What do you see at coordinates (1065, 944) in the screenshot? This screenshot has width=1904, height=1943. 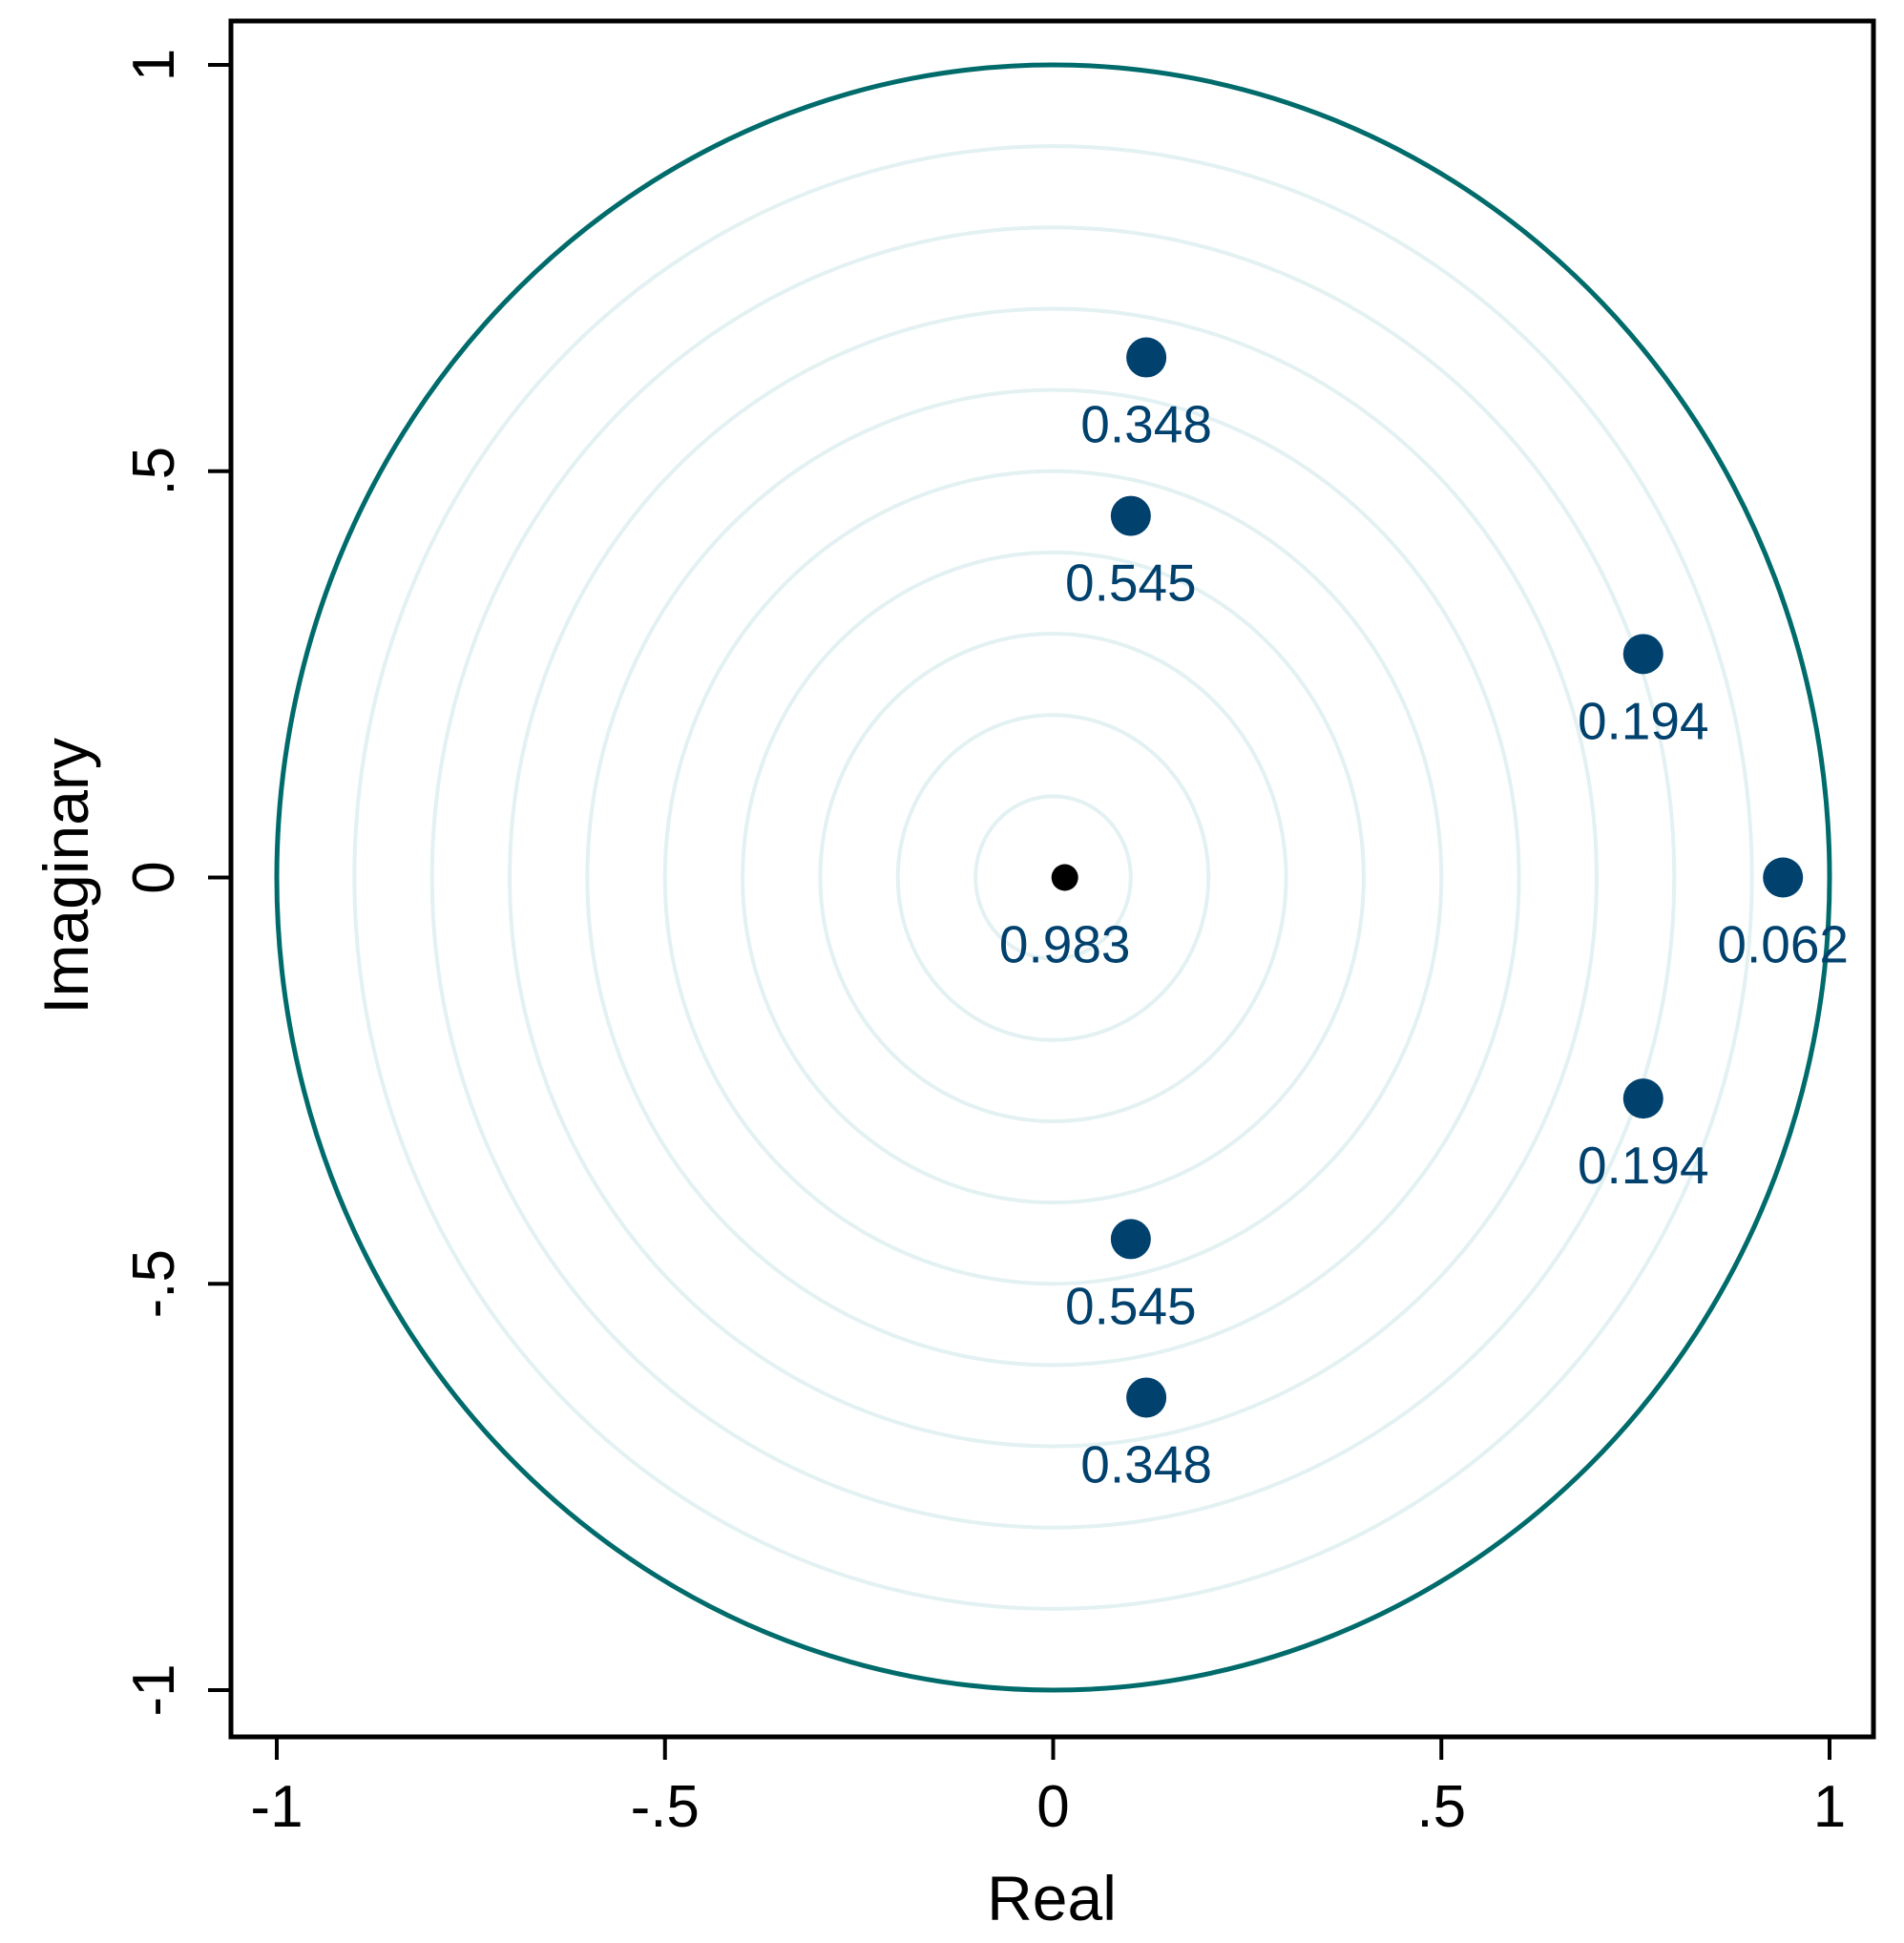 I see `point-label: 0.983` at bounding box center [1065, 944].